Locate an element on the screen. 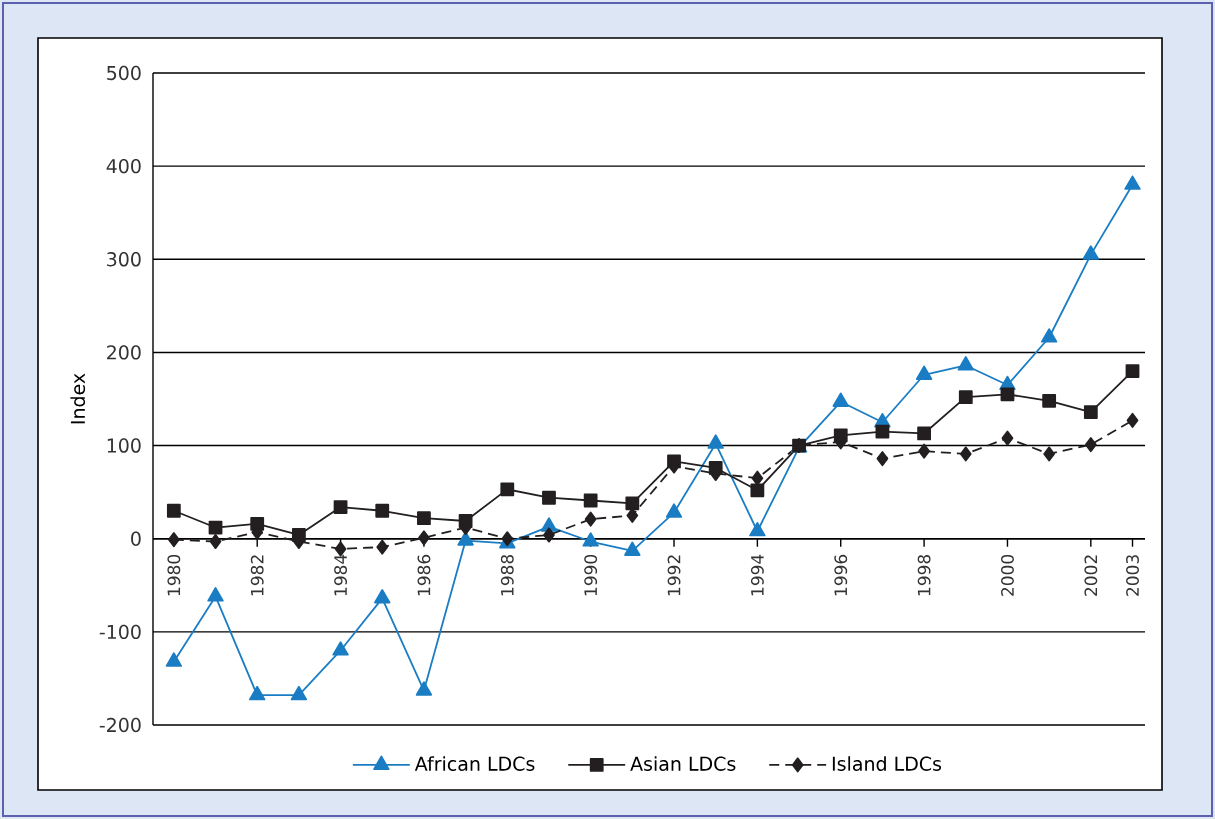  y-tick-label: 500 is located at coordinates (124, 73).